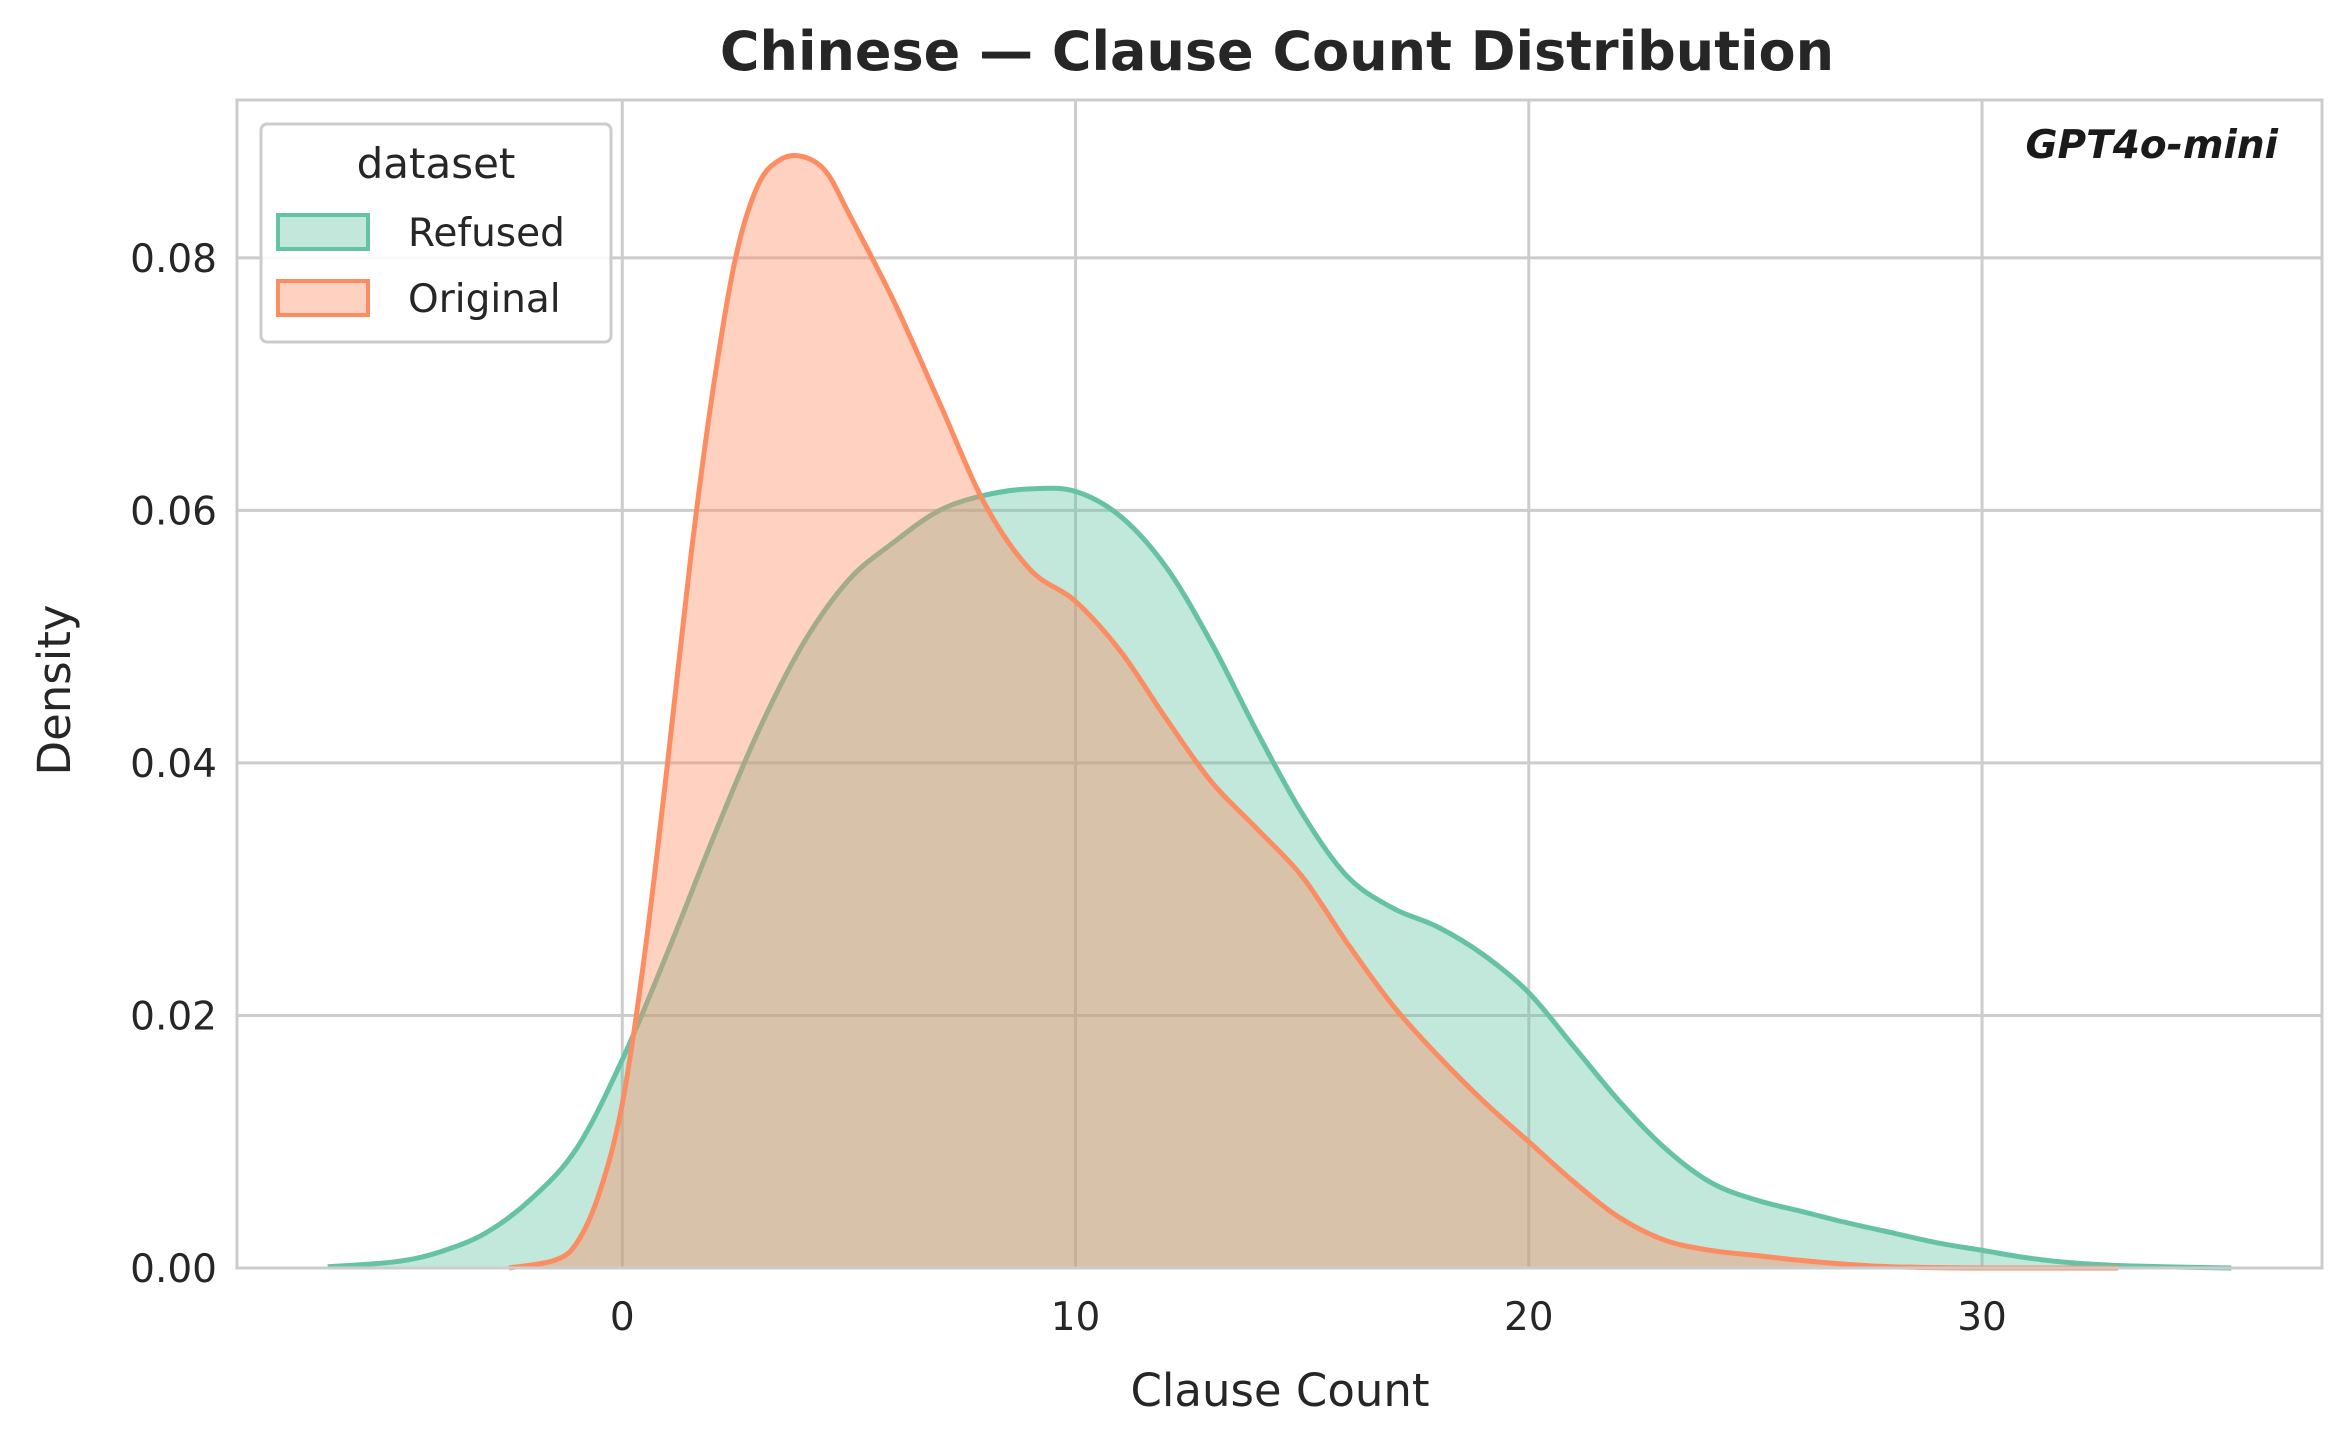 This screenshot has height=1446, width=2346. Describe the element at coordinates (323, 232) in the screenshot. I see `legend-swatch-refused` at that location.